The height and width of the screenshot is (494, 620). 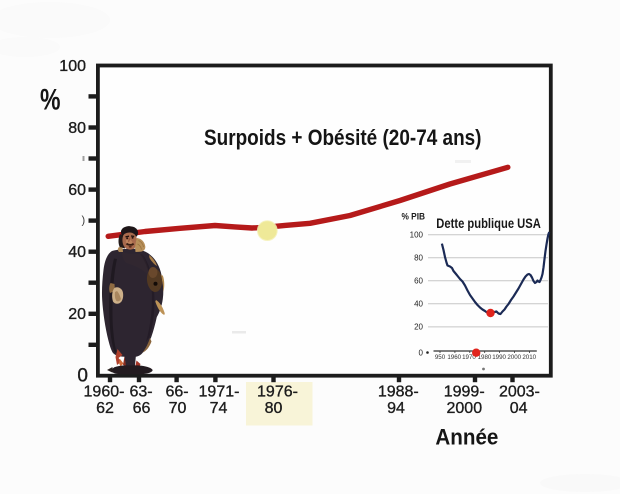 I want to click on svg-text: 2003-, so click(x=519, y=392).